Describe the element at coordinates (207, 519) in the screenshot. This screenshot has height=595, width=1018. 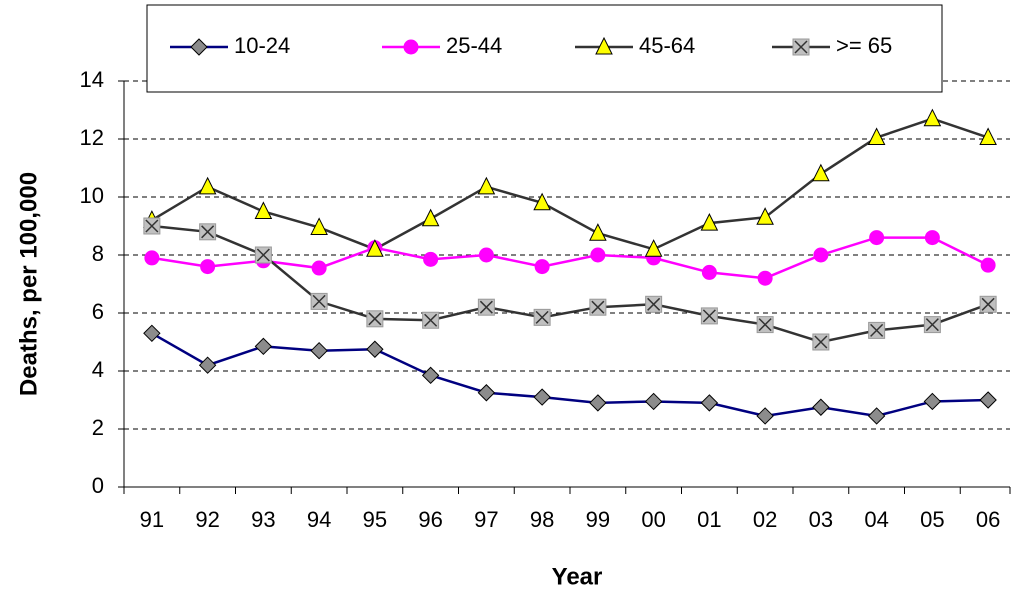
I see `x-tick-label: 92` at that location.